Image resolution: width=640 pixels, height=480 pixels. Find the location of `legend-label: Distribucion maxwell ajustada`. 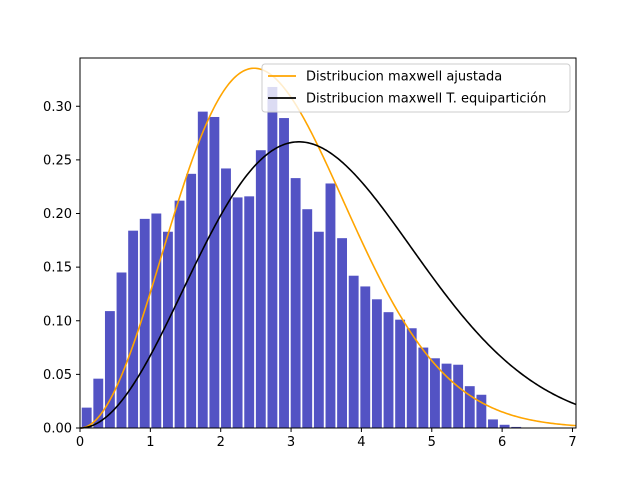

legend-label: Distribucion maxwell ajustada is located at coordinates (404, 77).